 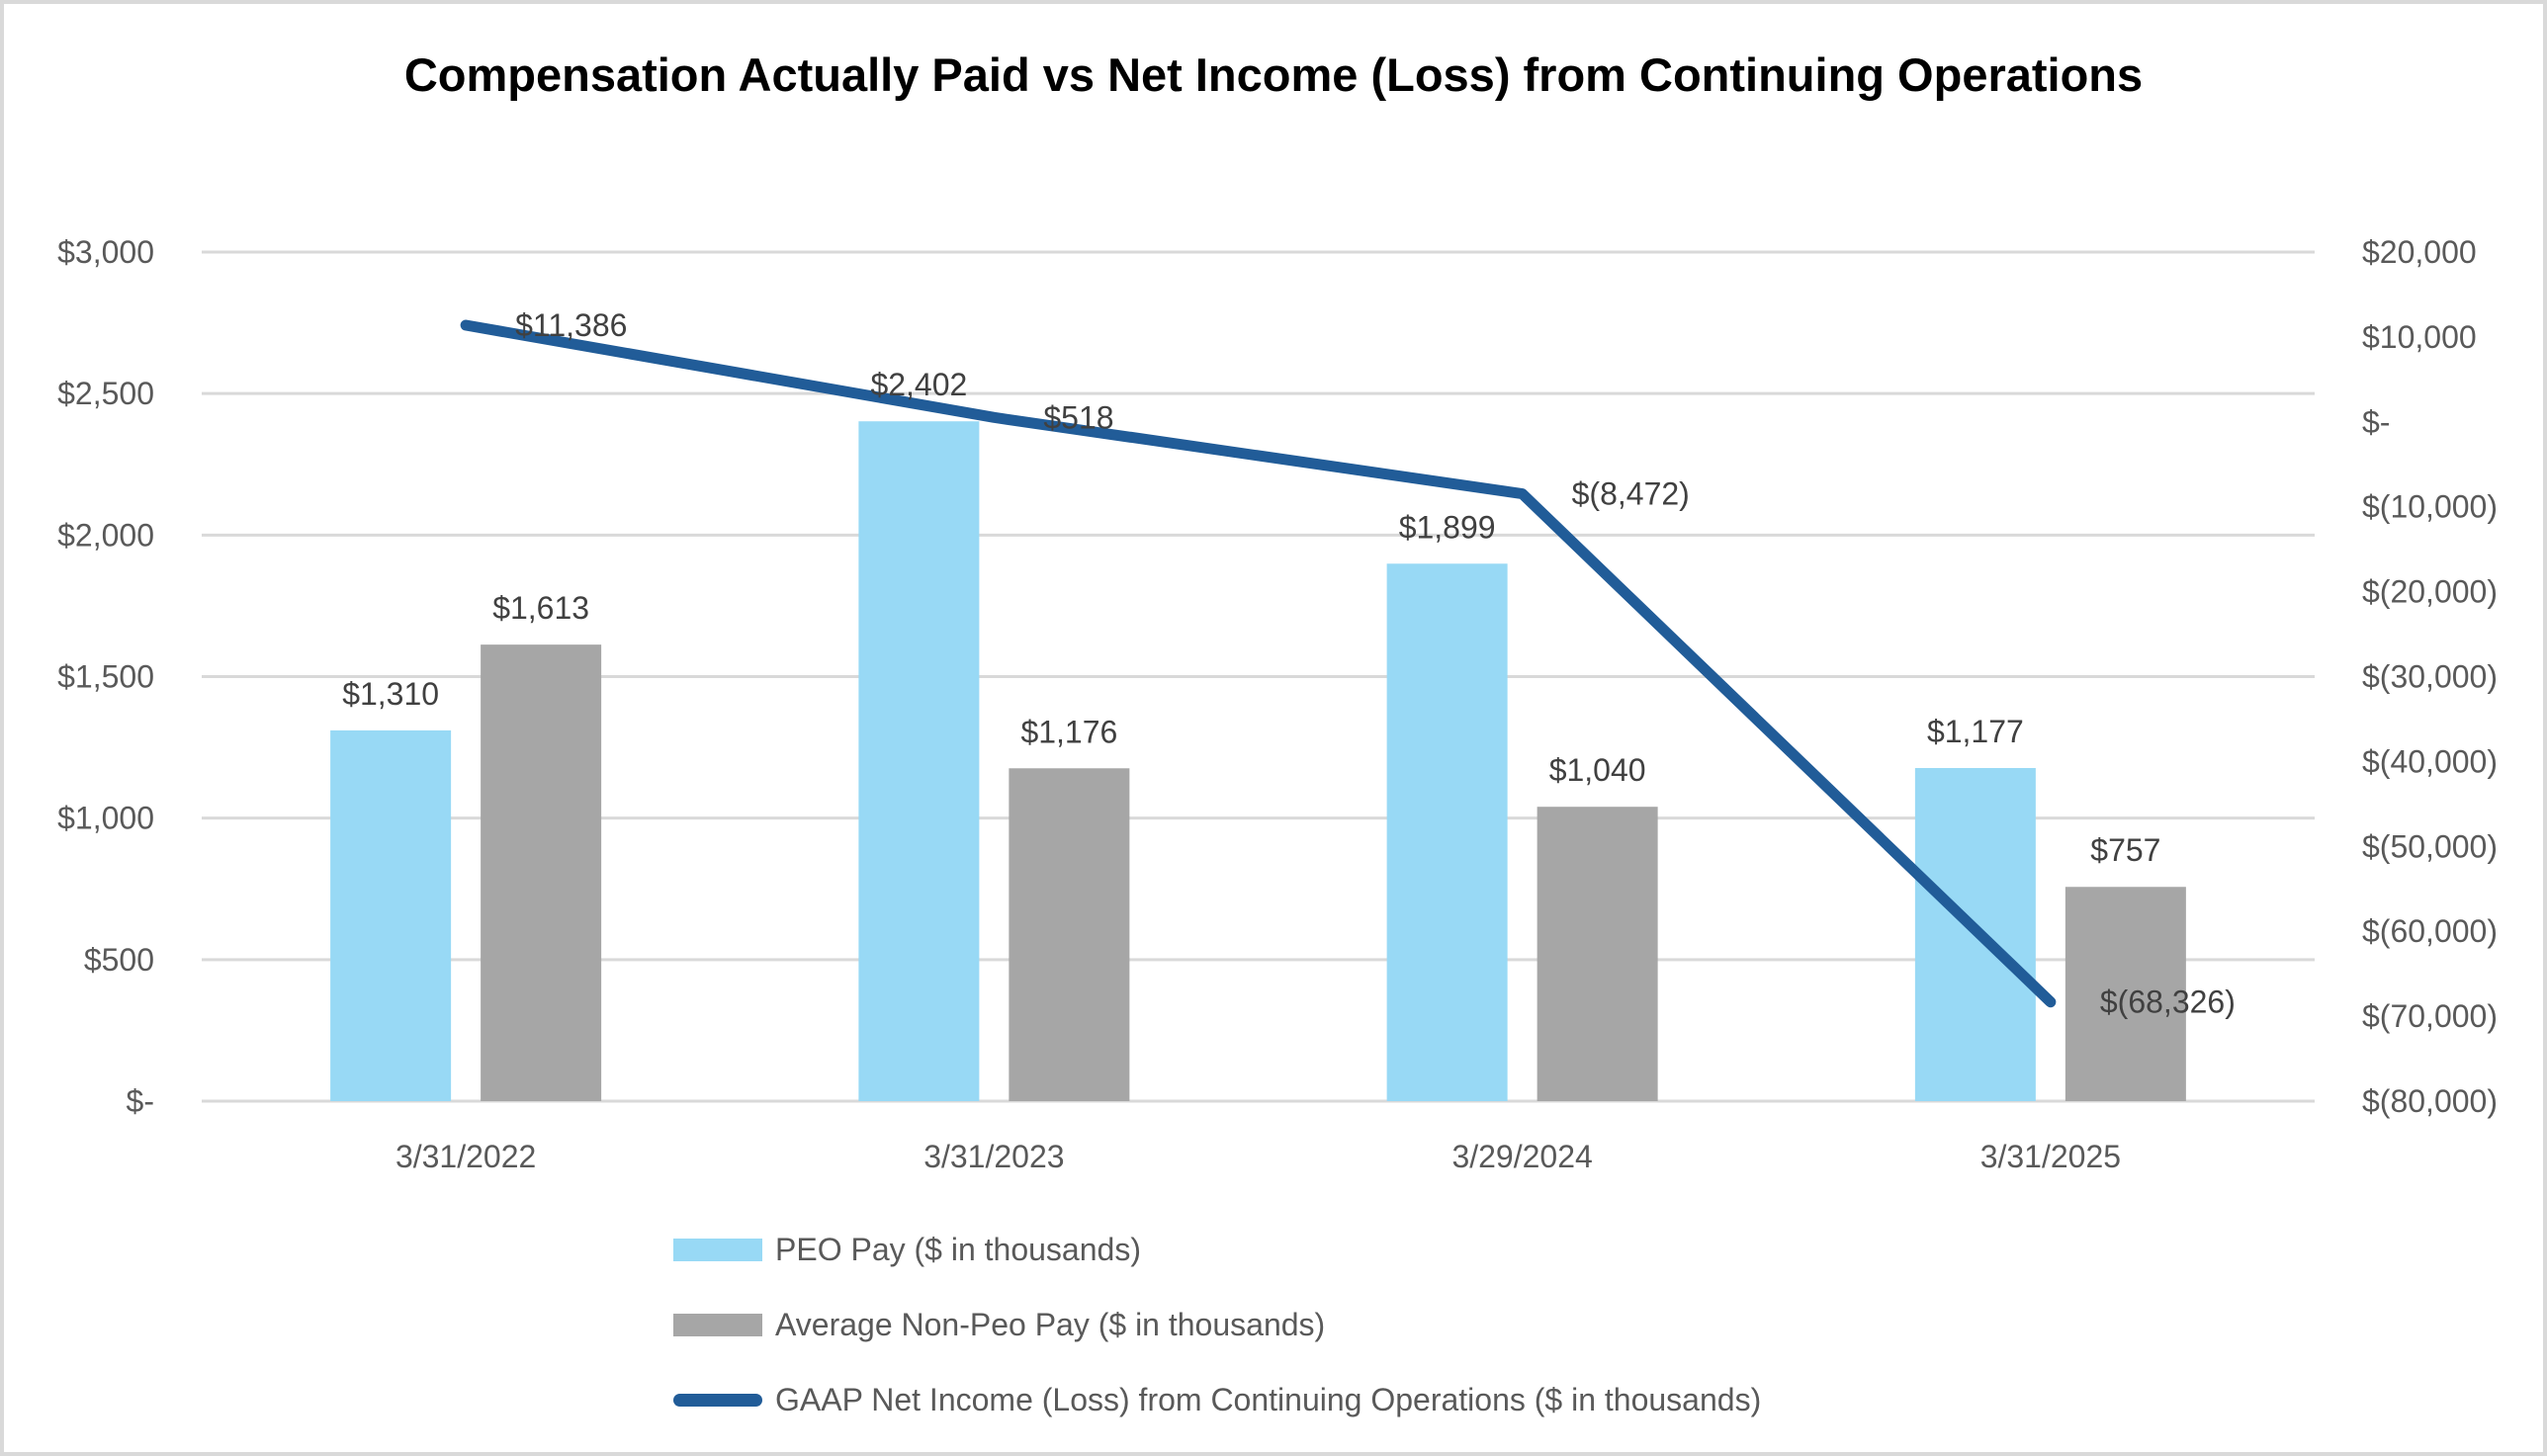 What do you see at coordinates (105, 677) in the screenshot?
I see `left-axis-tick-label: $1,500` at bounding box center [105, 677].